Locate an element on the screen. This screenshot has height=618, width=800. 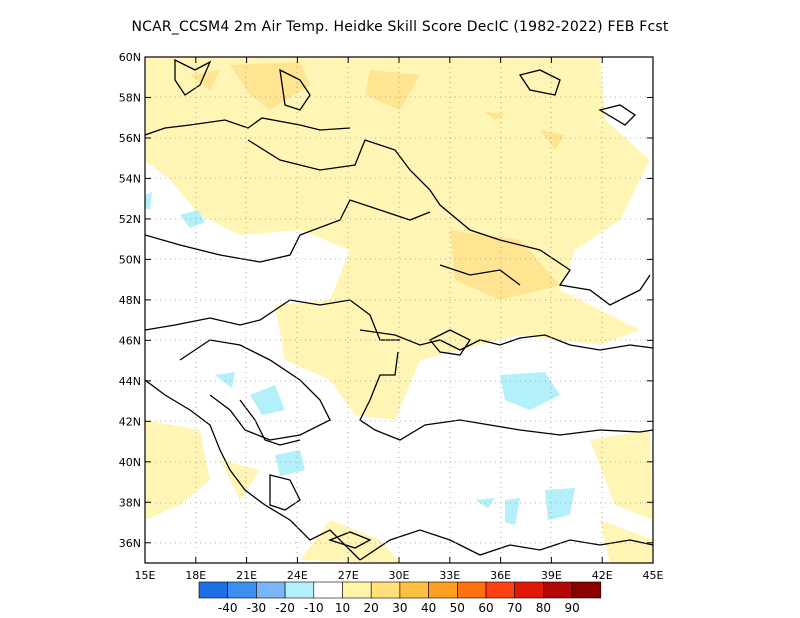
lat-label-2: 56N is located at coordinates (130, 138).